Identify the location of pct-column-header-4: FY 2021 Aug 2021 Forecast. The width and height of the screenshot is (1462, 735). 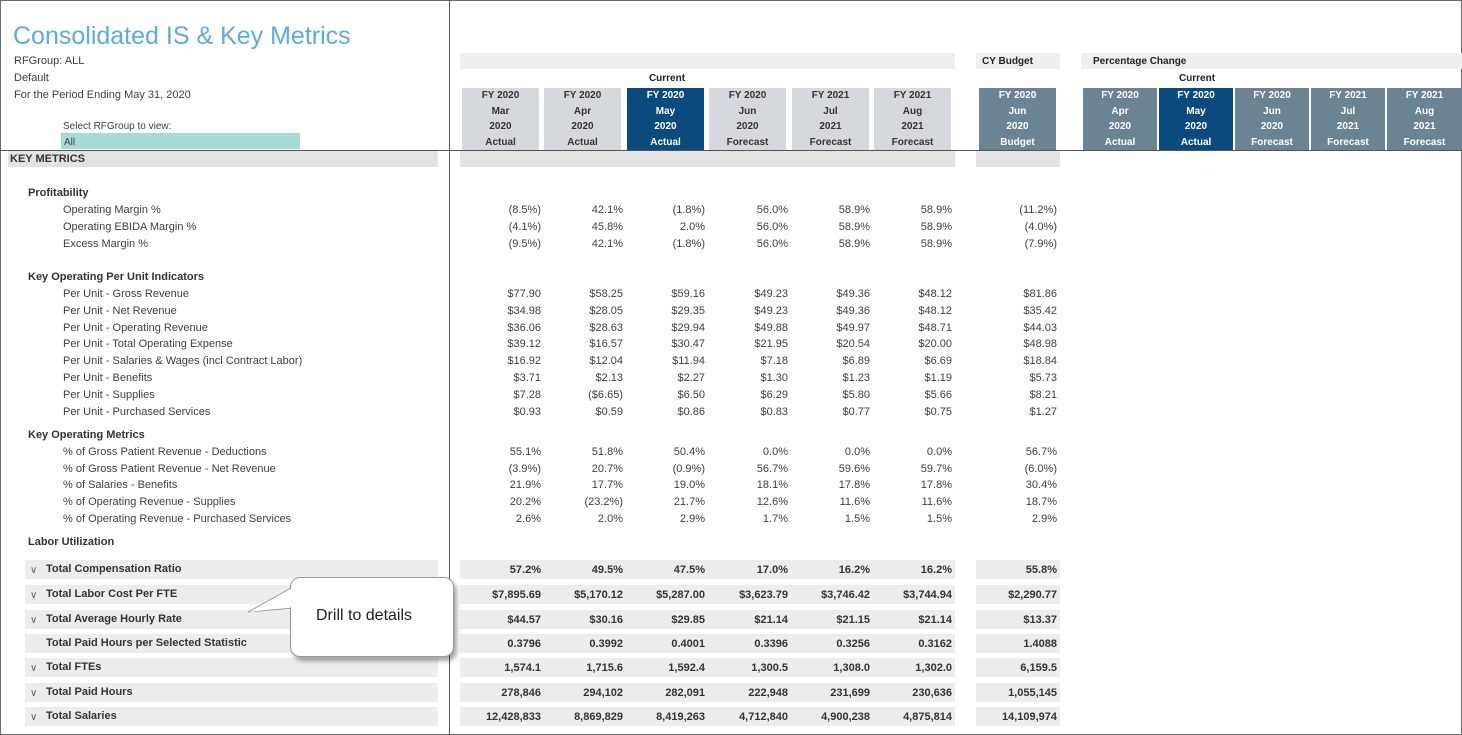
(1424, 119).